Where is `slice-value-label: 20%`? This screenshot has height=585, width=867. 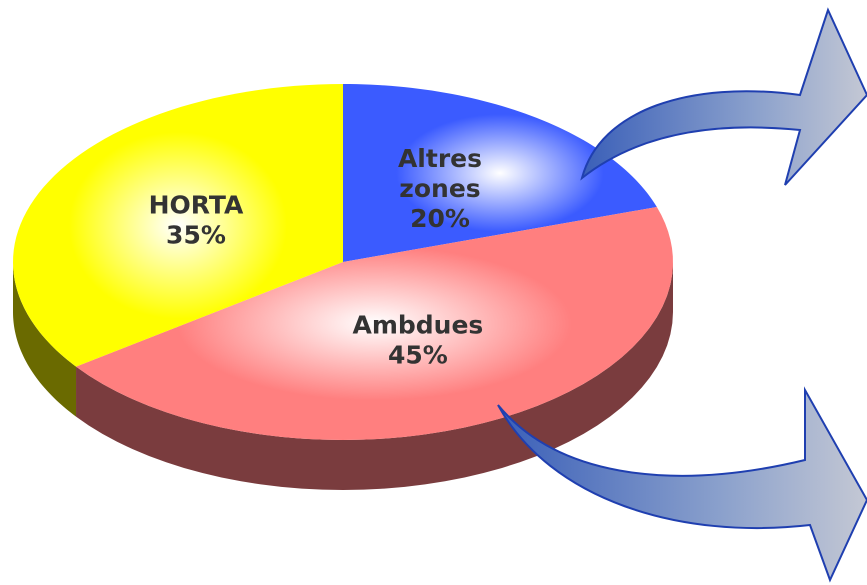 slice-value-label: 20% is located at coordinates (440, 218).